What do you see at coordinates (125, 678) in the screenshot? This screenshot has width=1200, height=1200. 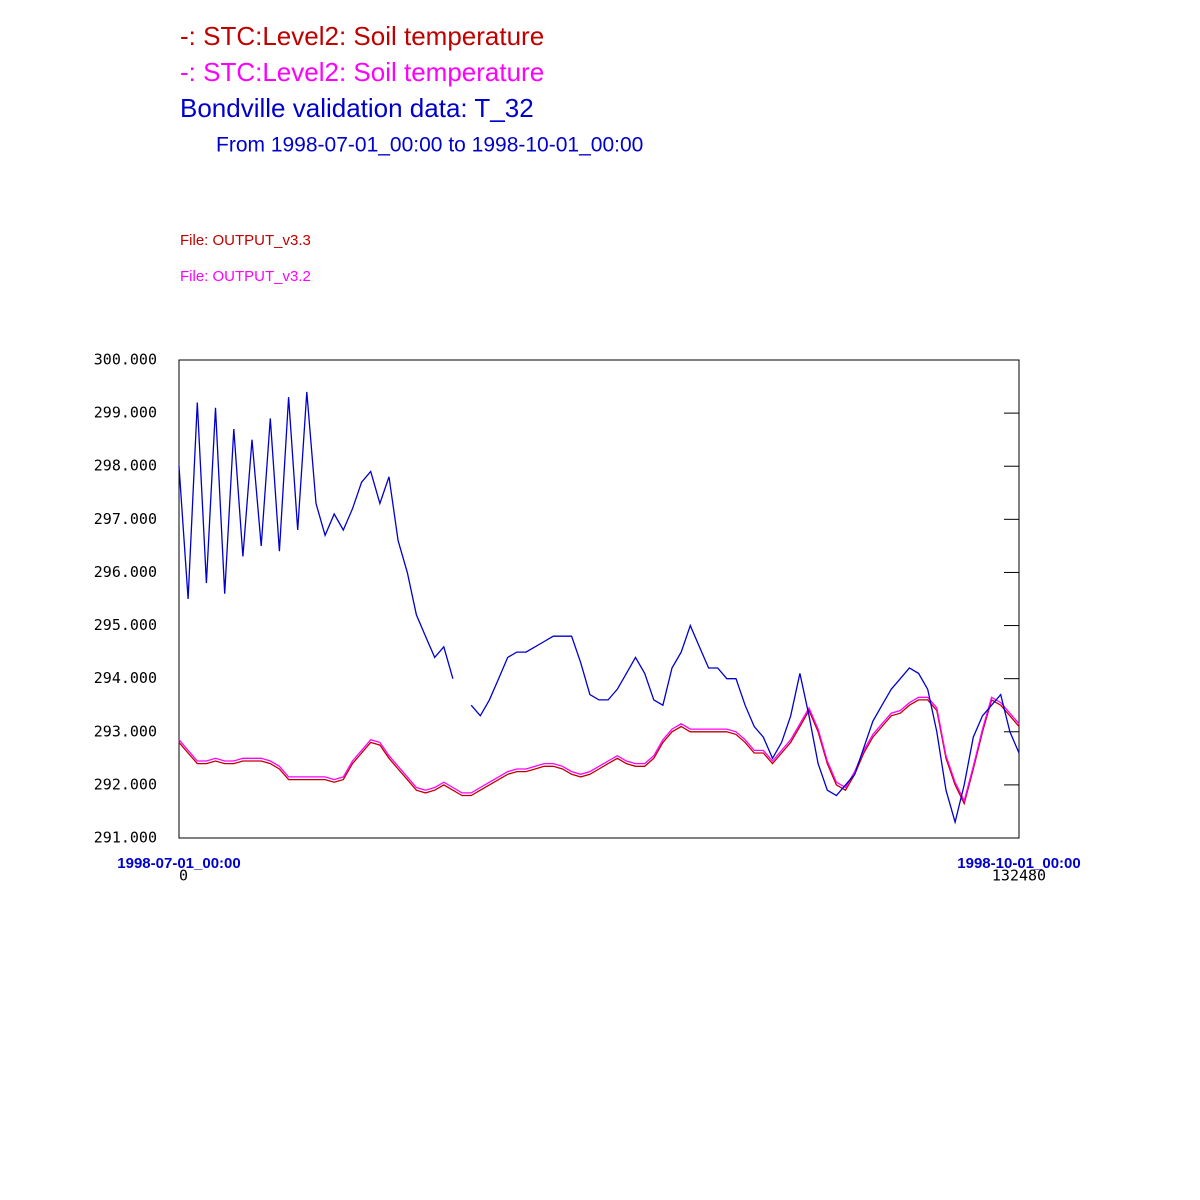 I see `y-tick-label: 294.000` at bounding box center [125, 678].